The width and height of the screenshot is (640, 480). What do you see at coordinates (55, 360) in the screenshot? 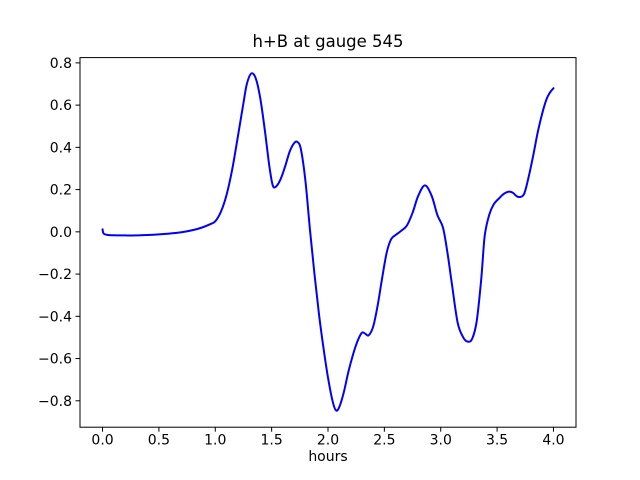
I see `y-tick-label: −0.6` at bounding box center [55, 360].